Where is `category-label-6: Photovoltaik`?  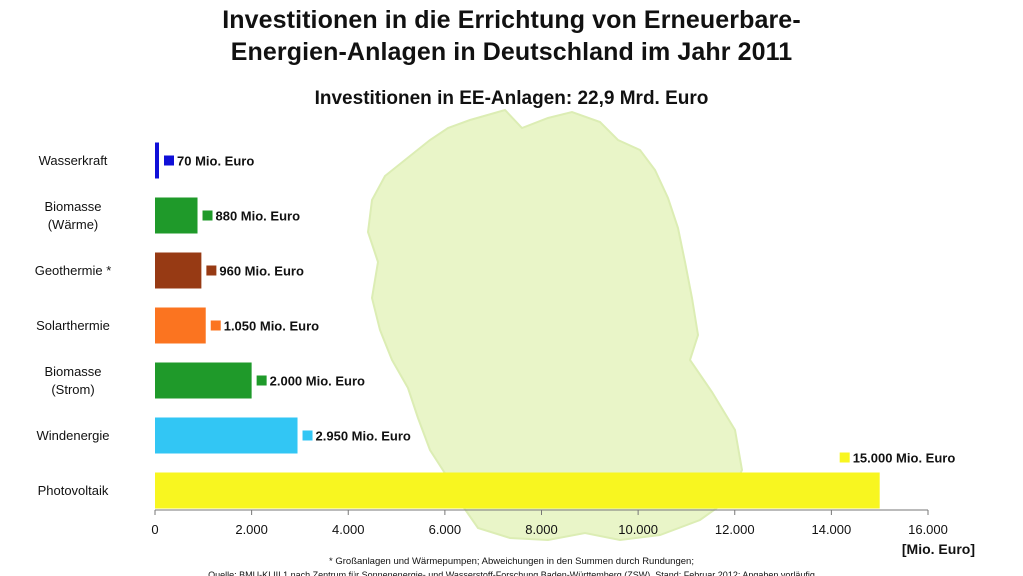
category-label-6: Photovoltaik is located at coordinates (73, 491).